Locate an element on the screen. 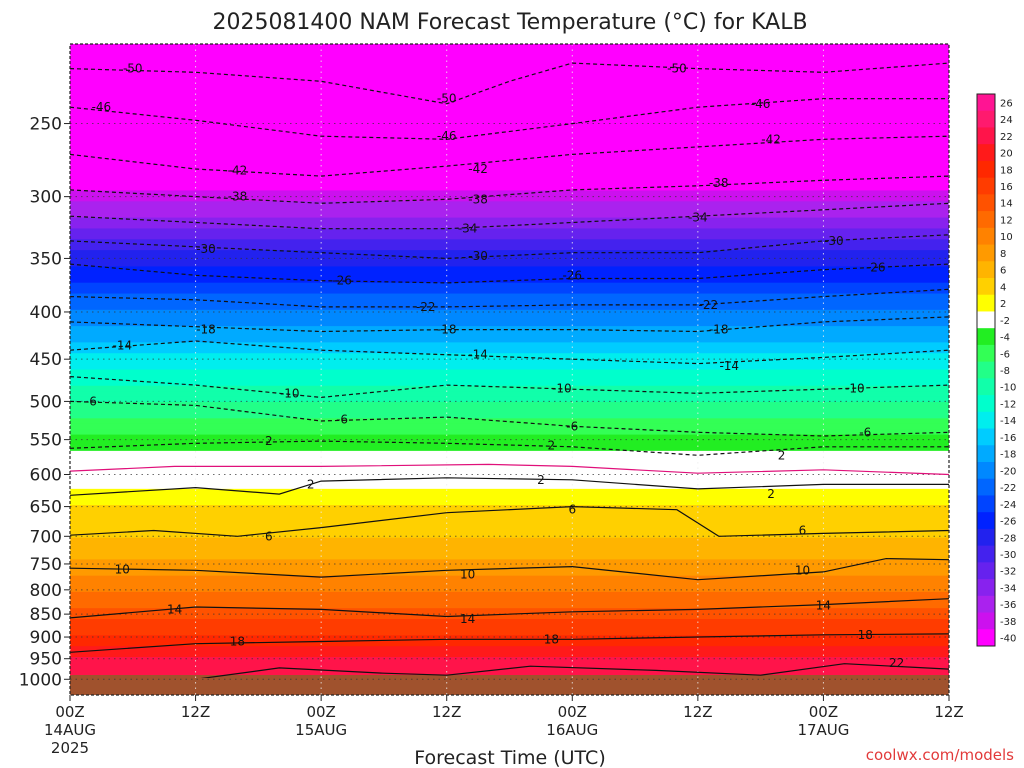 This screenshot has width=1024, height=768. colorbar-label: 22 is located at coordinates (1006, 137).